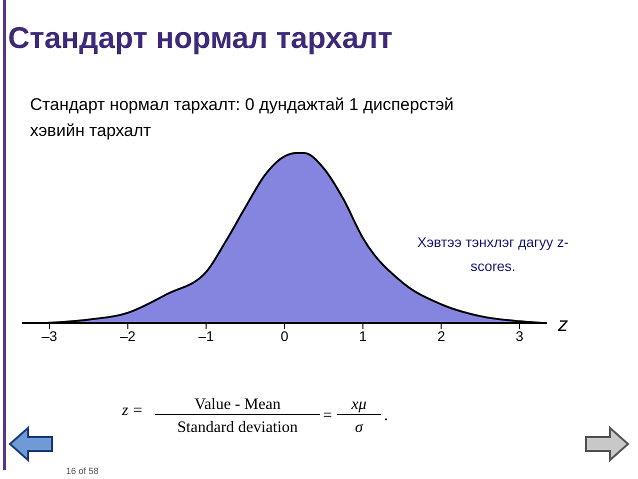 The width and height of the screenshot is (638, 479). What do you see at coordinates (359, 428) in the screenshot?
I see `text: σ` at bounding box center [359, 428].